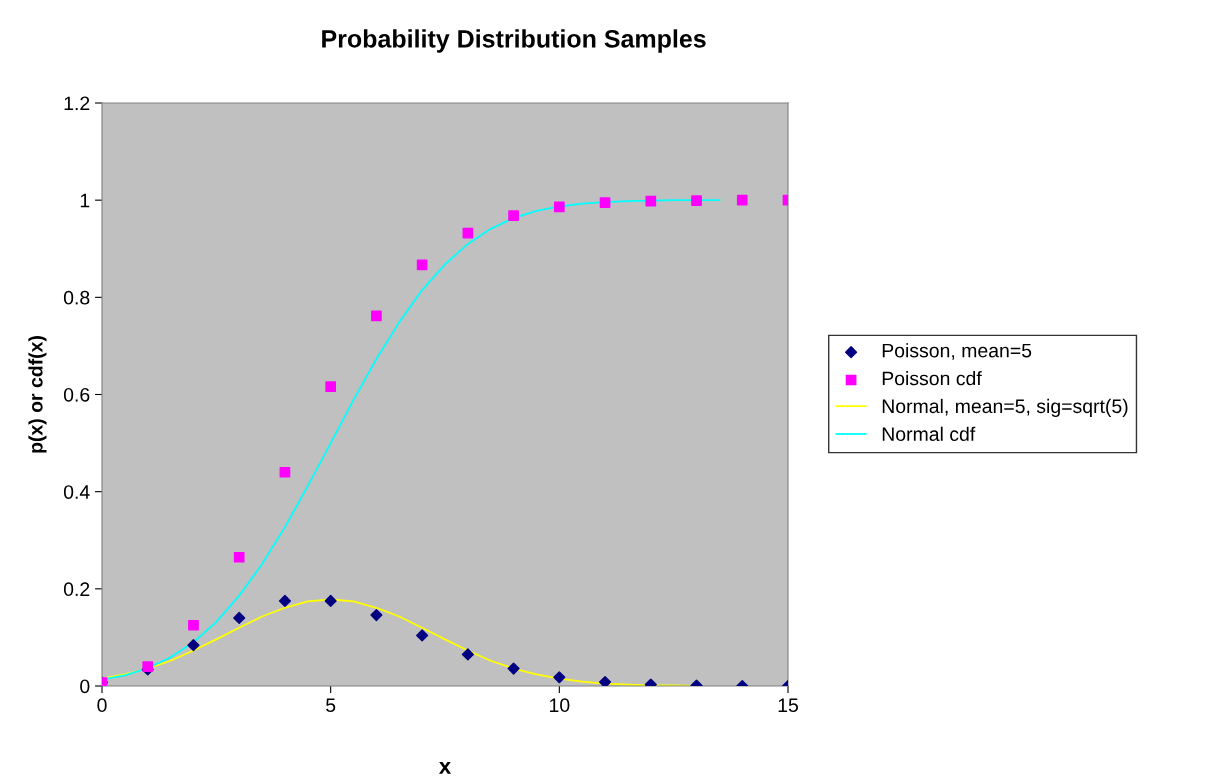  I want to click on x-tick-label: 15, so click(788, 705).